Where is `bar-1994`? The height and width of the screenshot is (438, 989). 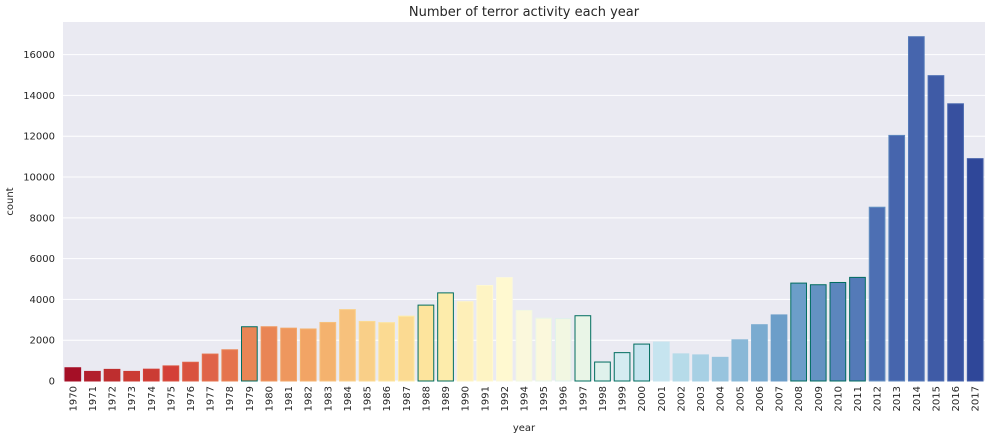
bar-1994 is located at coordinates (524, 345).